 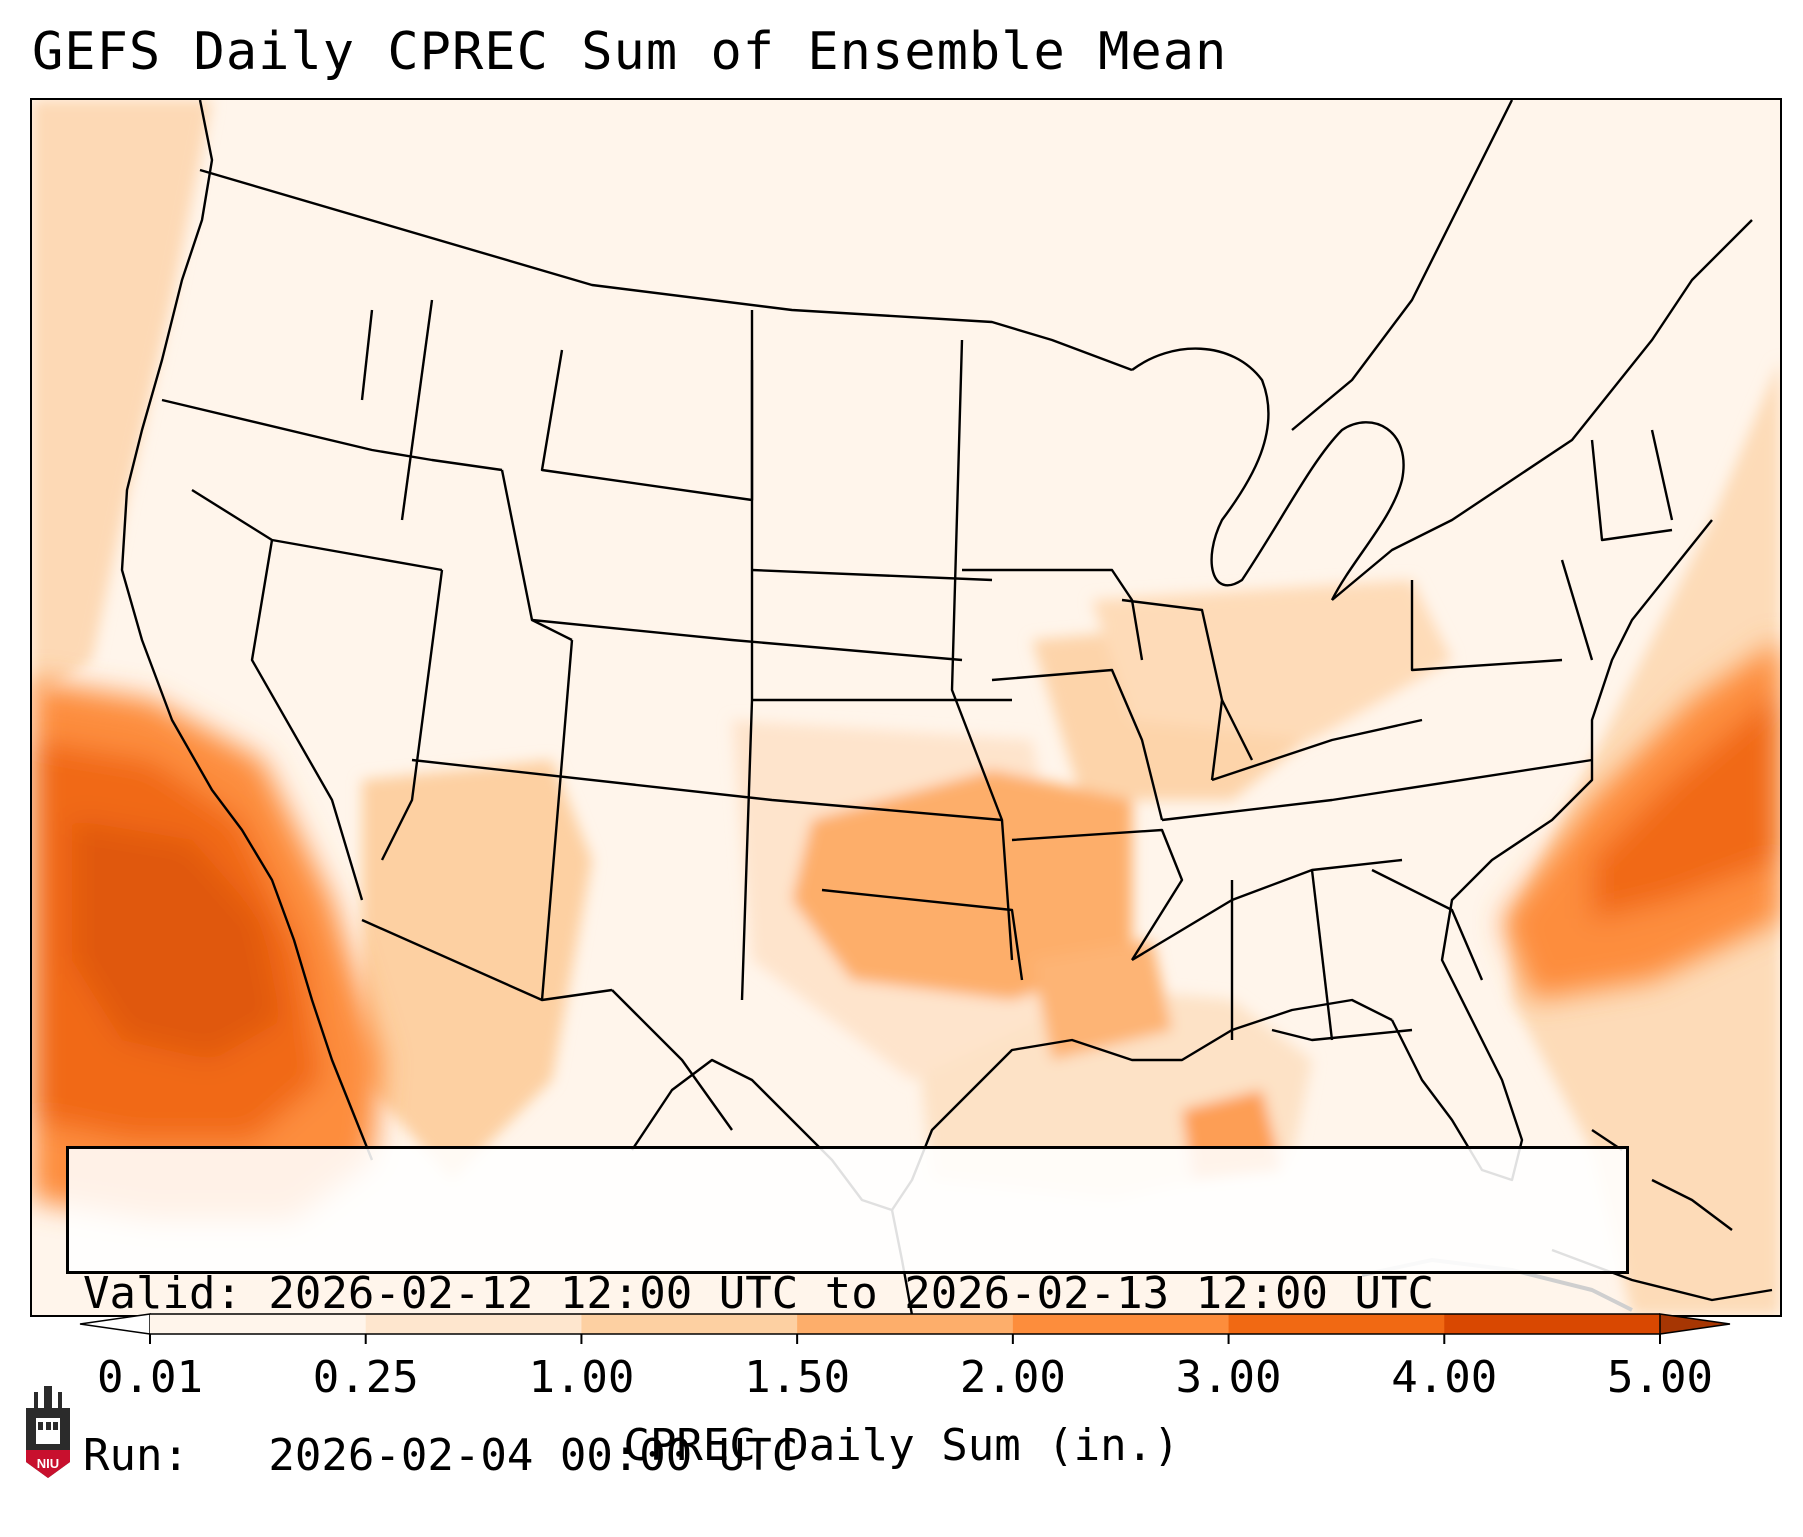 I want to click on light-band-northwest-ocean, so click(x=122, y=400).